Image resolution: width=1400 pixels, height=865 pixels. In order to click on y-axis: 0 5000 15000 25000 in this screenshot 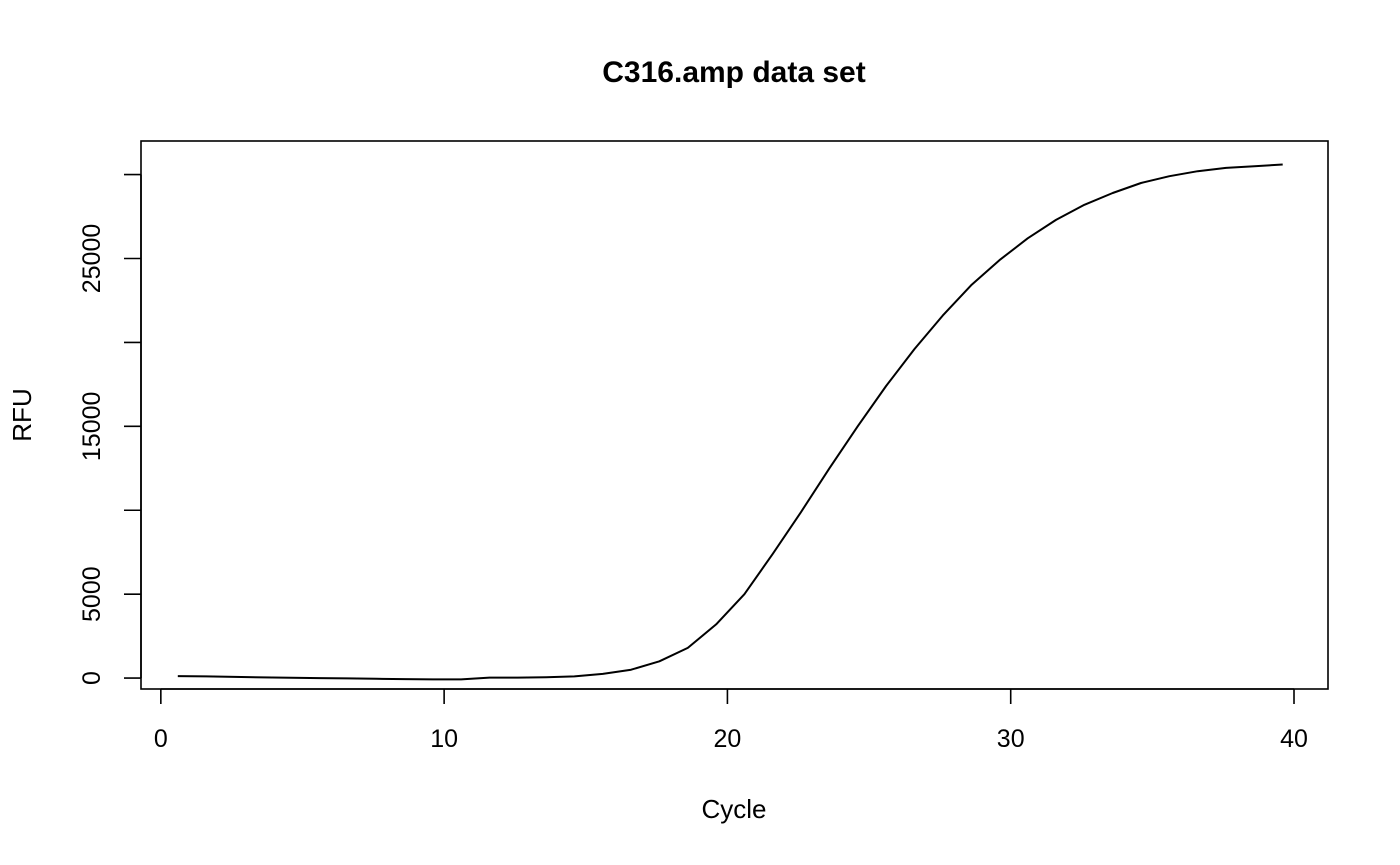, I will do `click(110, 429)`.